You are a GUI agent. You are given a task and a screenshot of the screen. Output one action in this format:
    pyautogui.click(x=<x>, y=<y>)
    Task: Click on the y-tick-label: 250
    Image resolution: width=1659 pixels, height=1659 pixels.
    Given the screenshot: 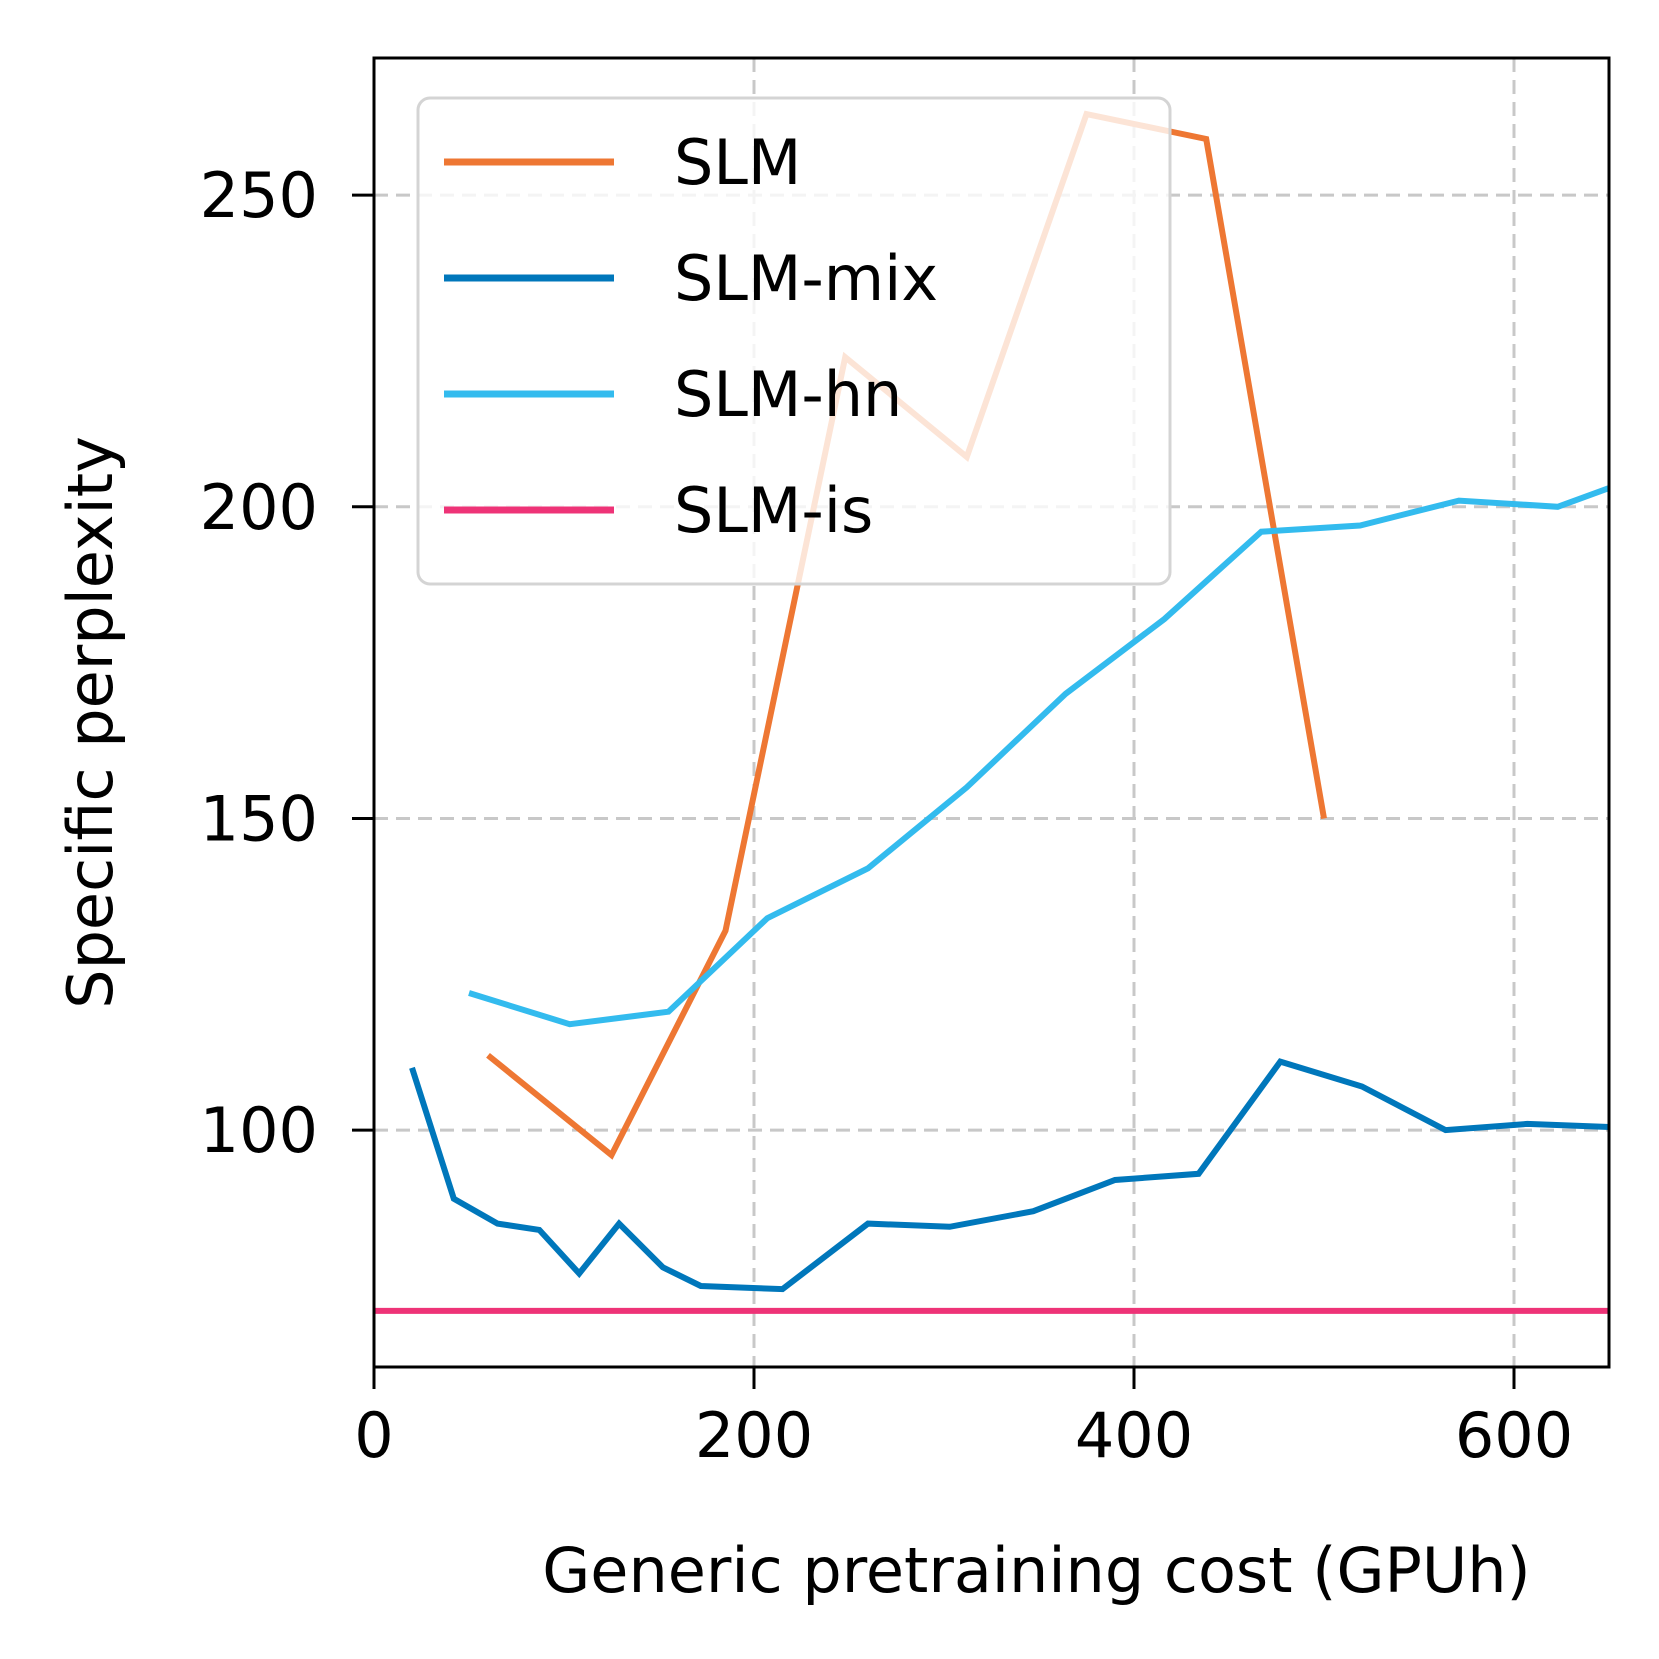 What is the action you would take?
    pyautogui.click(x=259, y=195)
    